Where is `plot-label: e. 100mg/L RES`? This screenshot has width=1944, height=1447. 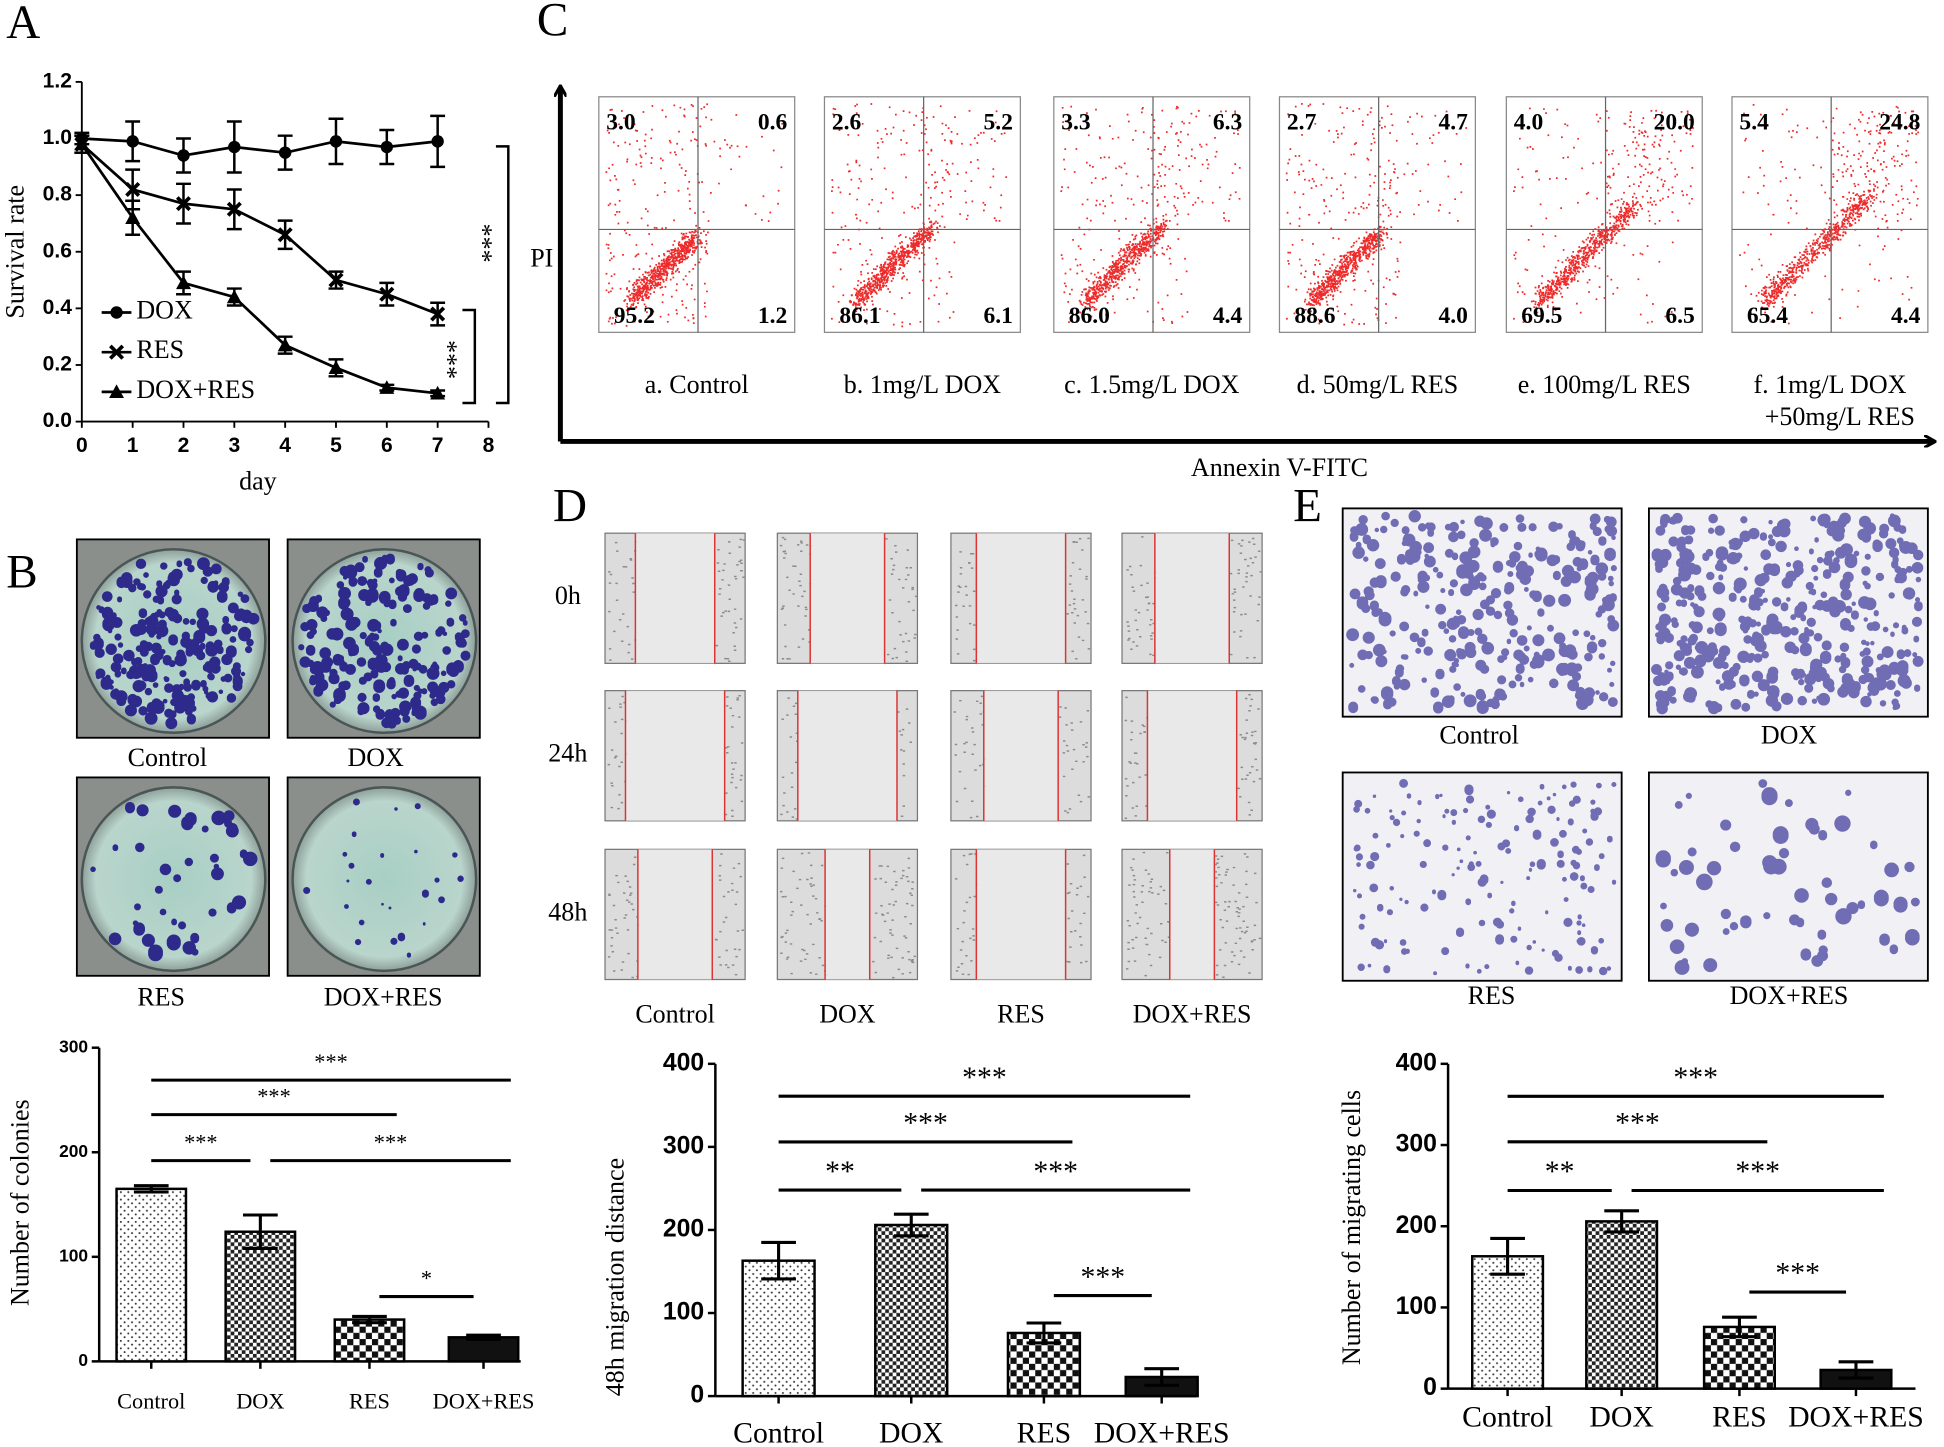 plot-label: e. 100mg/L RES is located at coordinates (1604, 384).